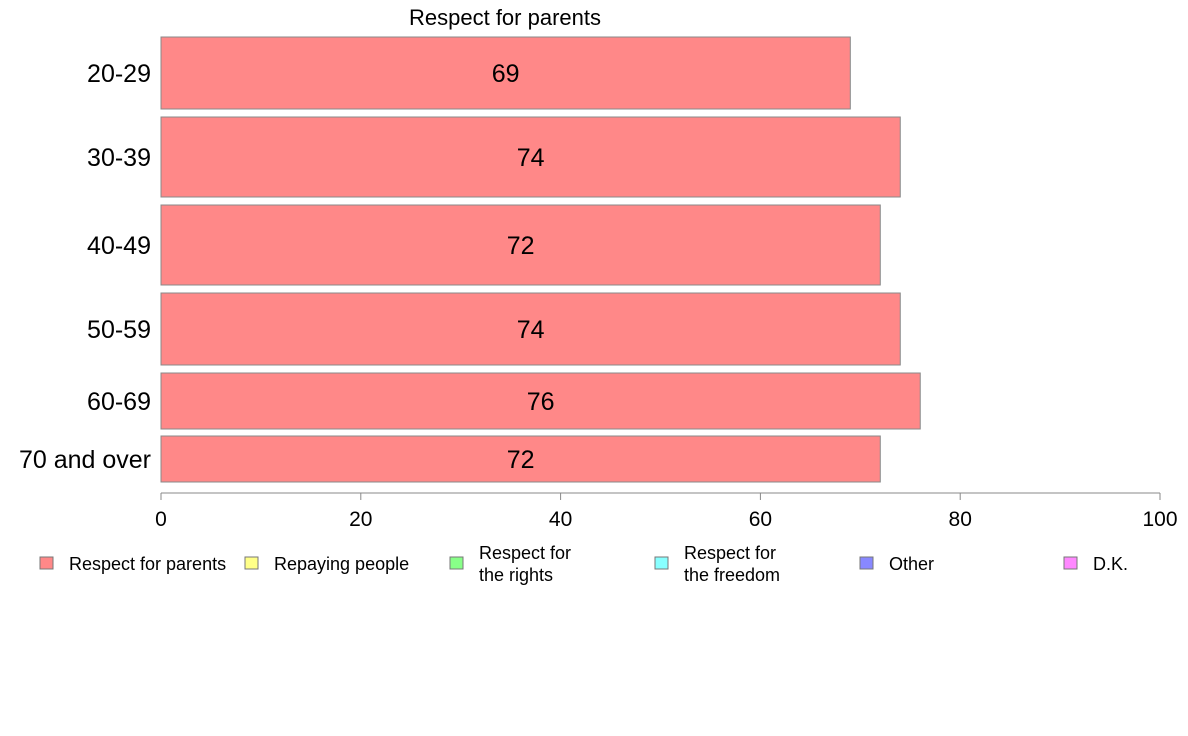 The width and height of the screenshot is (1188, 736). What do you see at coordinates (911, 564) in the screenshot?
I see `legend-label: Other` at bounding box center [911, 564].